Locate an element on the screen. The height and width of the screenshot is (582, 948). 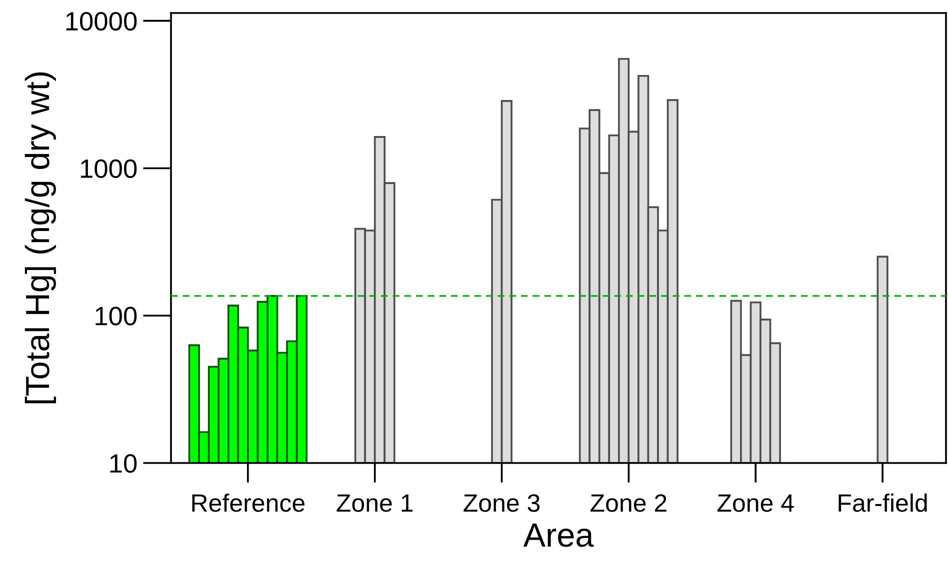
x-tick-label: Zone 2 is located at coordinates (628, 503).